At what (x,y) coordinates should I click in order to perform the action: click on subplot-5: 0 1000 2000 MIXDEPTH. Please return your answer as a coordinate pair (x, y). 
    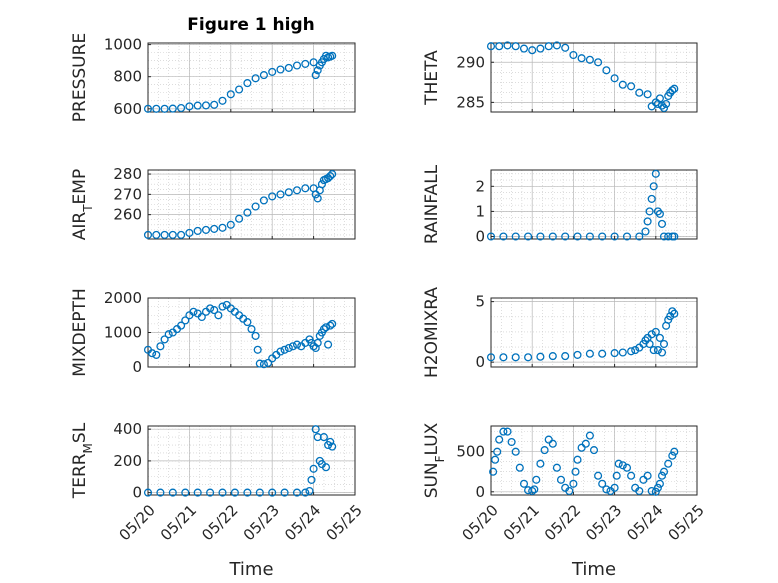
    Looking at the image, I should click on (213, 332).